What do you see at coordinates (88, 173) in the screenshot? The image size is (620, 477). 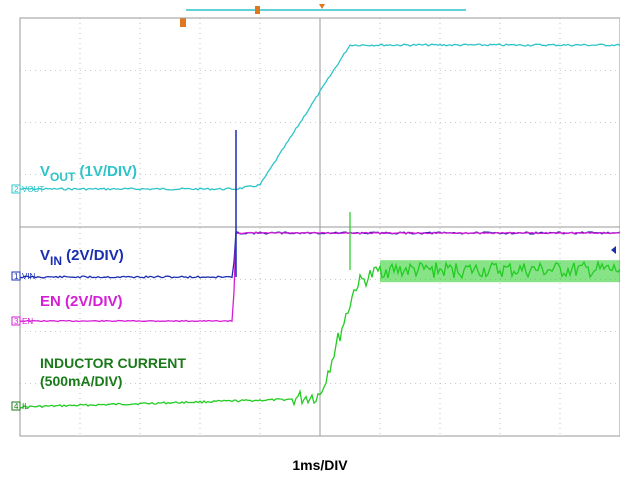 I see `vout-label: VOUT (1V/DIV)` at bounding box center [88, 173].